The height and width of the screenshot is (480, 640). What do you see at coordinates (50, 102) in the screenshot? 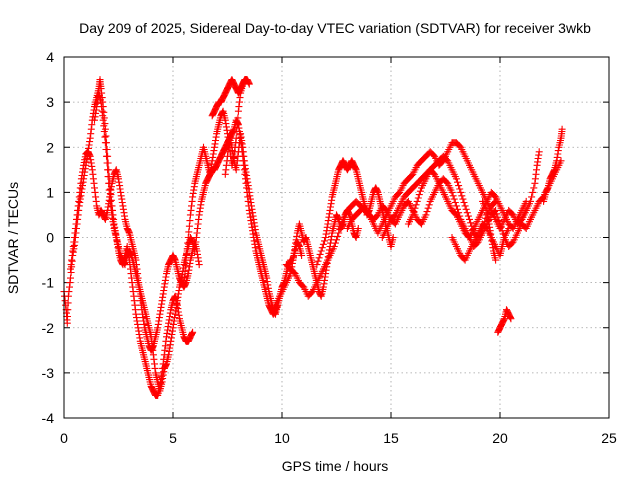
I see `y-tick-label: 3` at bounding box center [50, 102].